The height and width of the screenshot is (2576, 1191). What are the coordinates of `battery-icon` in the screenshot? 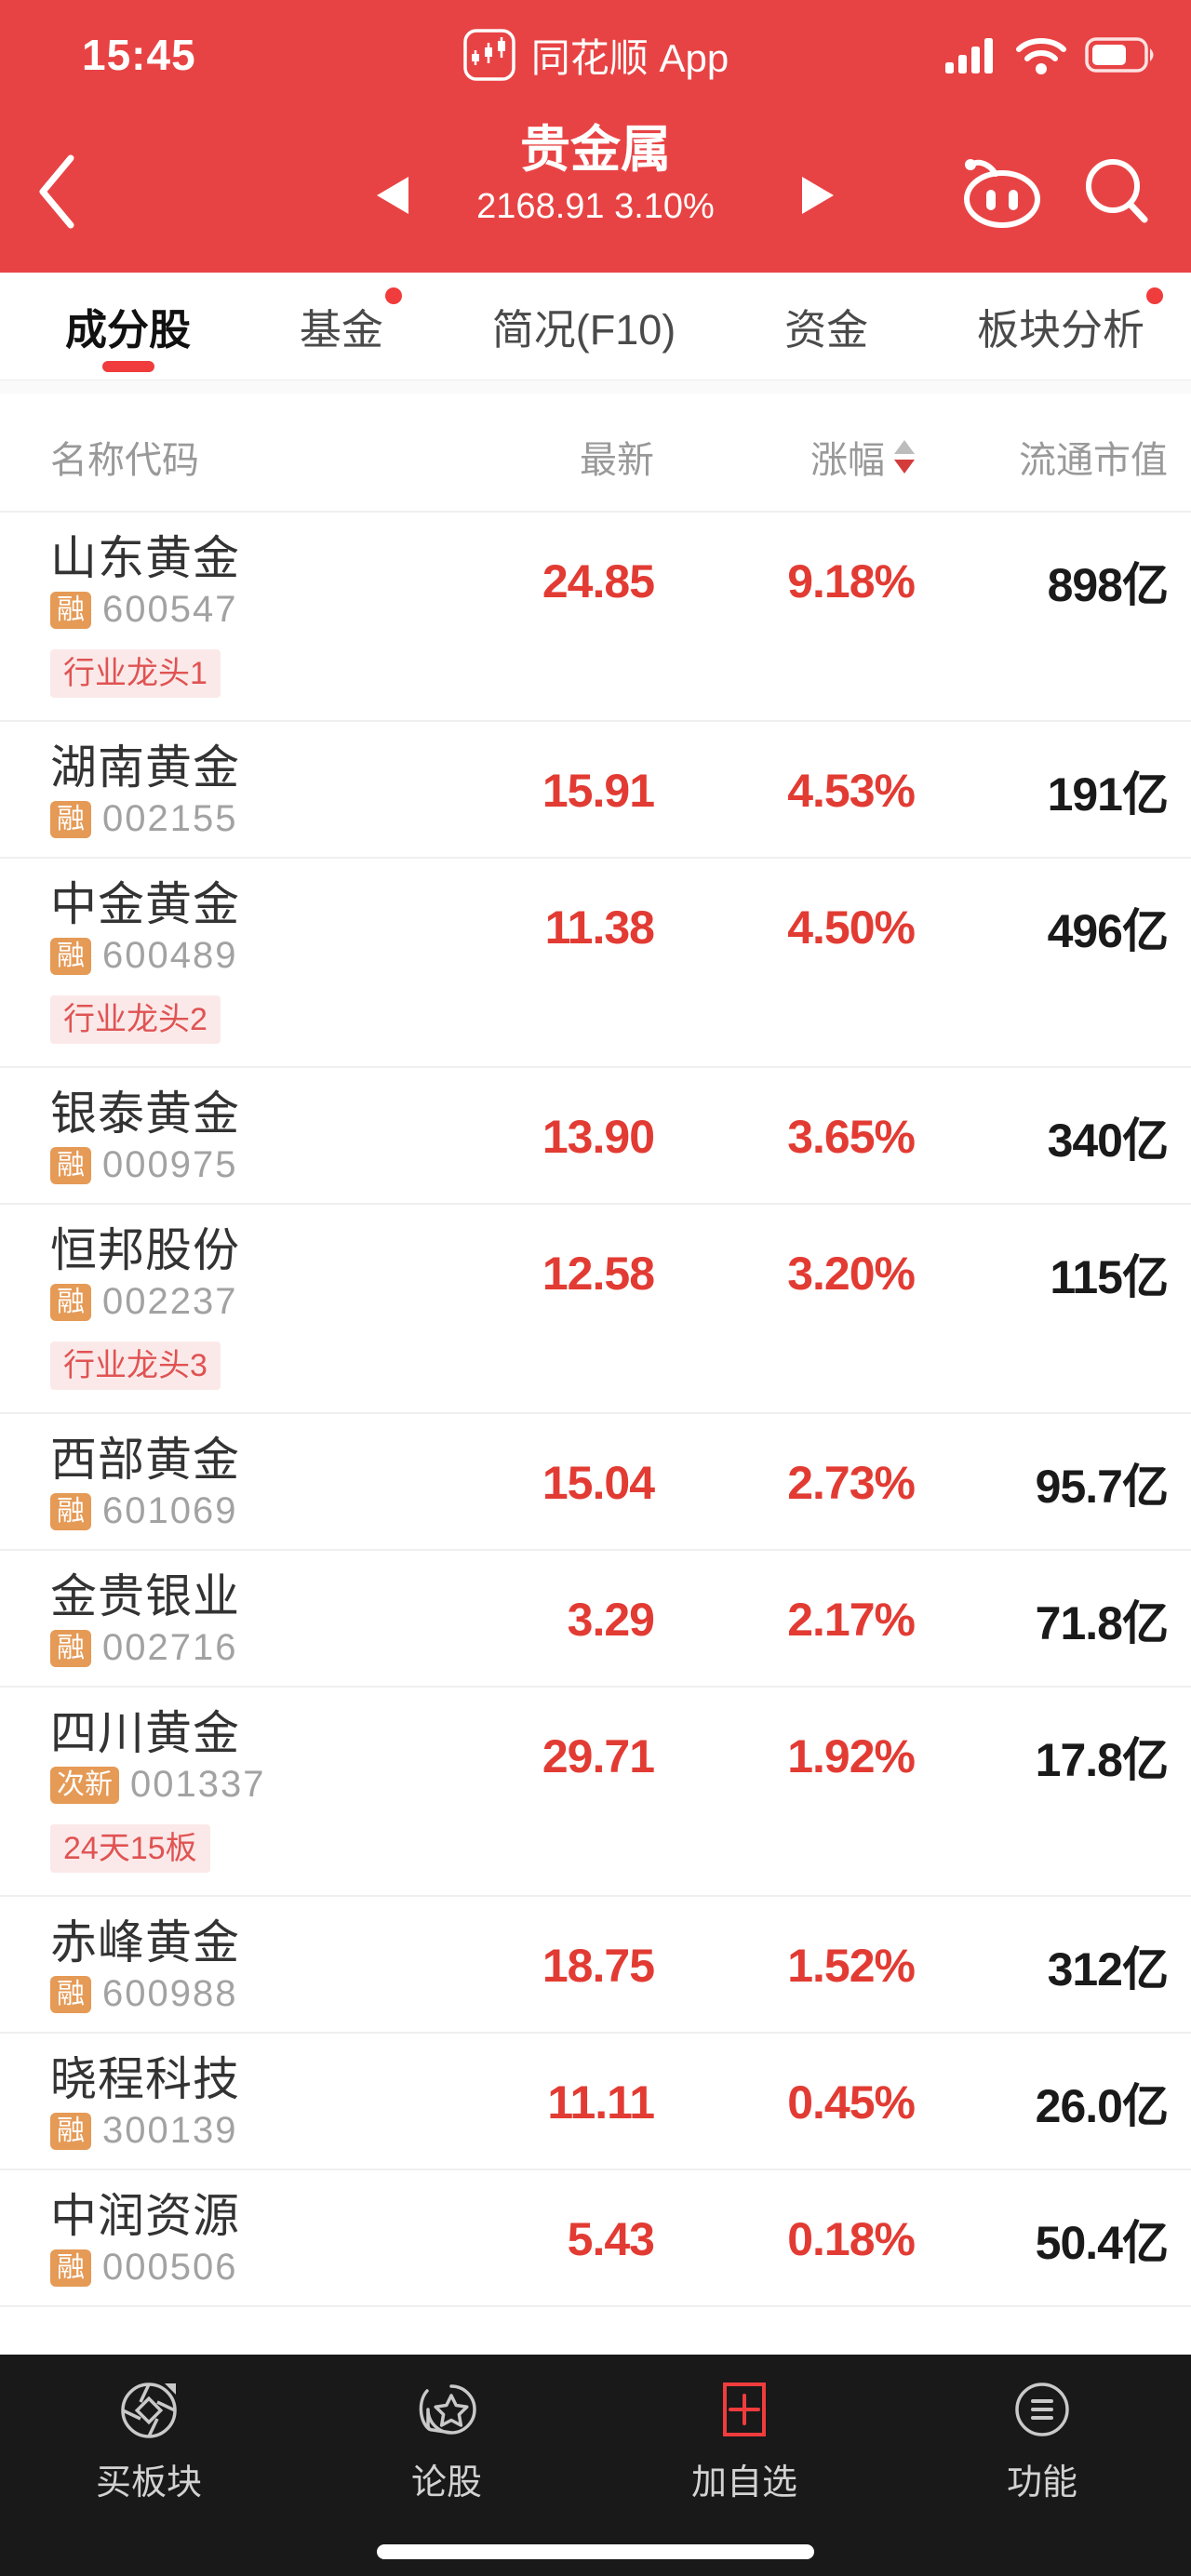 It's located at (1119, 55).